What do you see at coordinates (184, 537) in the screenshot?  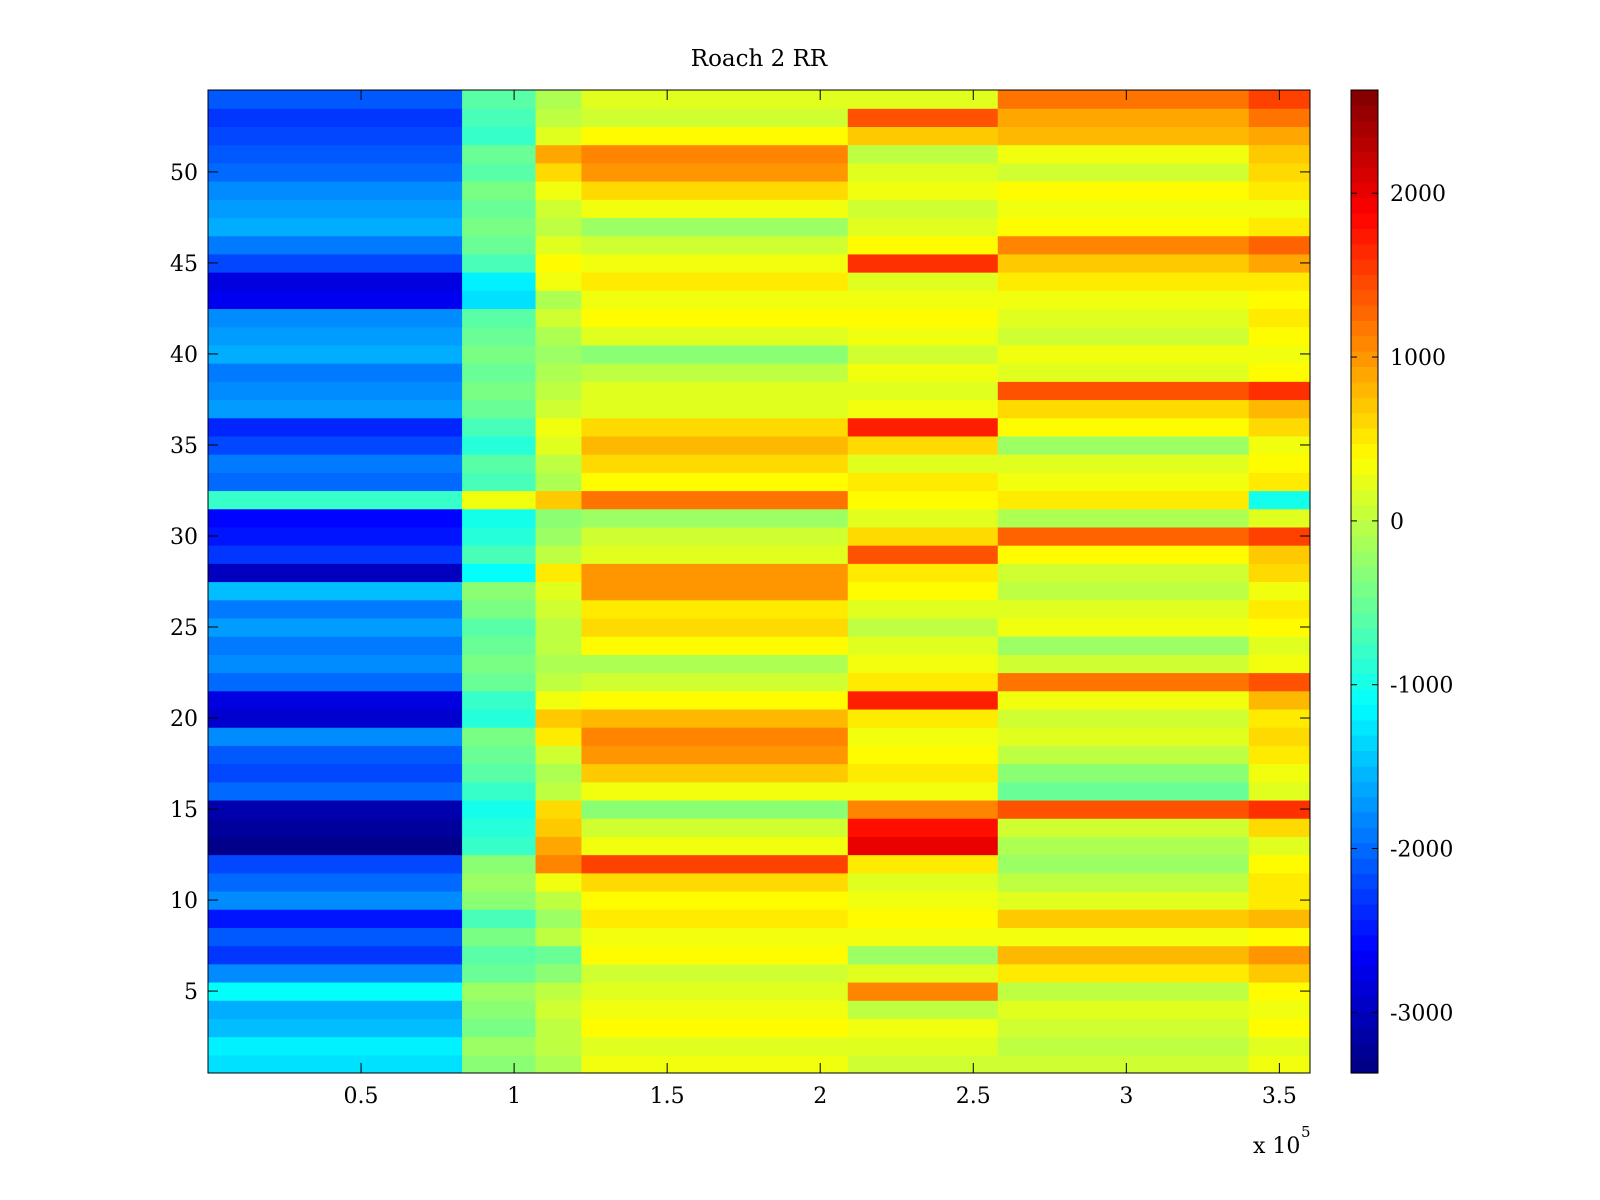 I see `y-tick-label: 30` at bounding box center [184, 537].